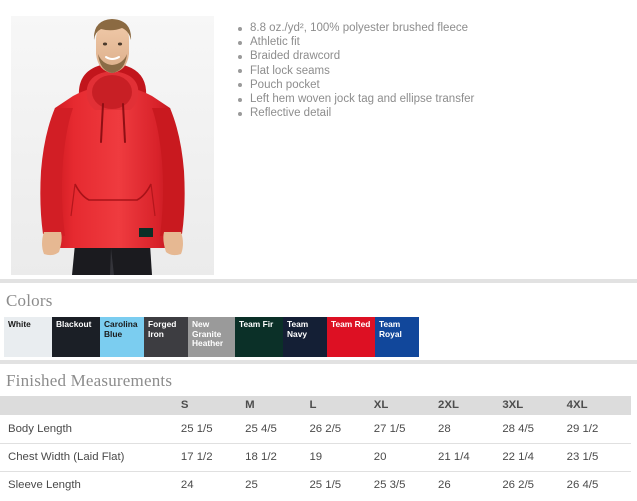 The width and height of the screenshot is (637, 501). Describe the element at coordinates (162, 329) in the screenshot. I see `swatch-label: Forged Iron` at that location.